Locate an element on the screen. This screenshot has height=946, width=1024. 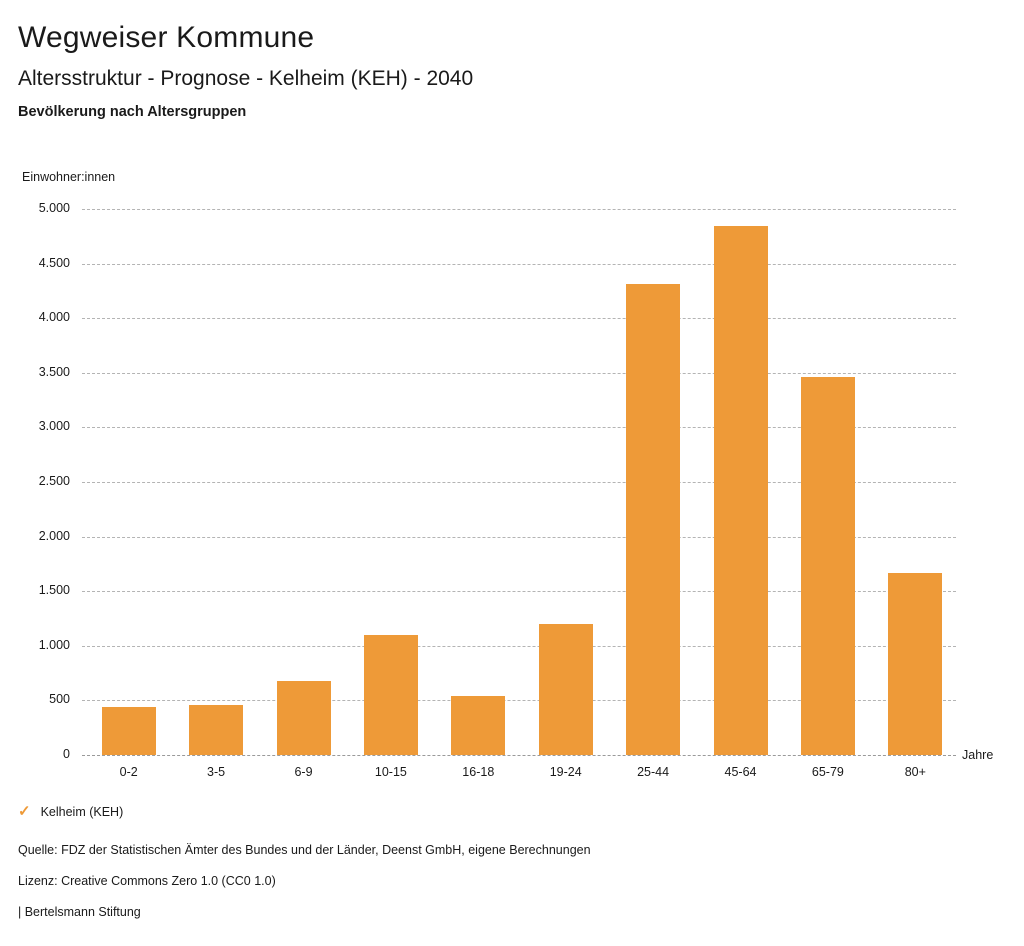
y-axis-tick-label: 5.000 is located at coordinates (54, 208).